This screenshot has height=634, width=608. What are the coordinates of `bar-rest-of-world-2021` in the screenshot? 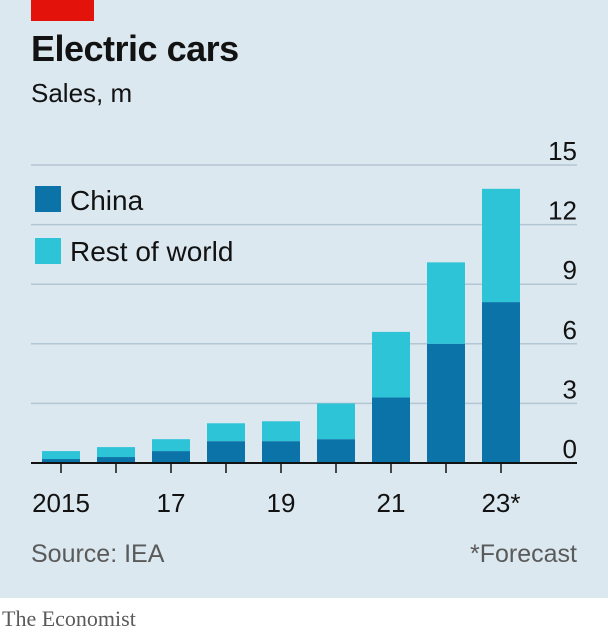 It's located at (391, 364).